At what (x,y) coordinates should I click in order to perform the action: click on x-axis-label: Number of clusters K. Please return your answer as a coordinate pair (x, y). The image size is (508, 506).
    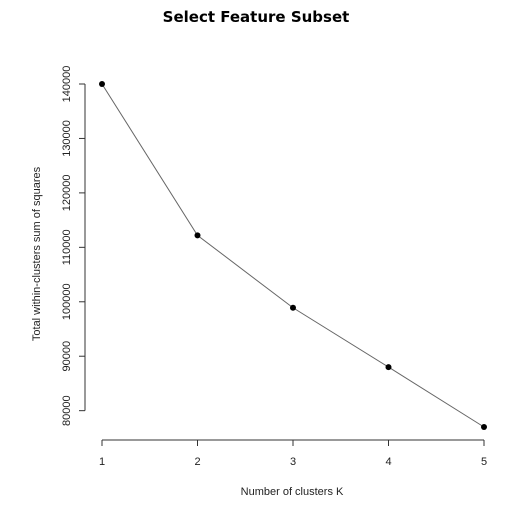
    Looking at the image, I should click on (292, 492).